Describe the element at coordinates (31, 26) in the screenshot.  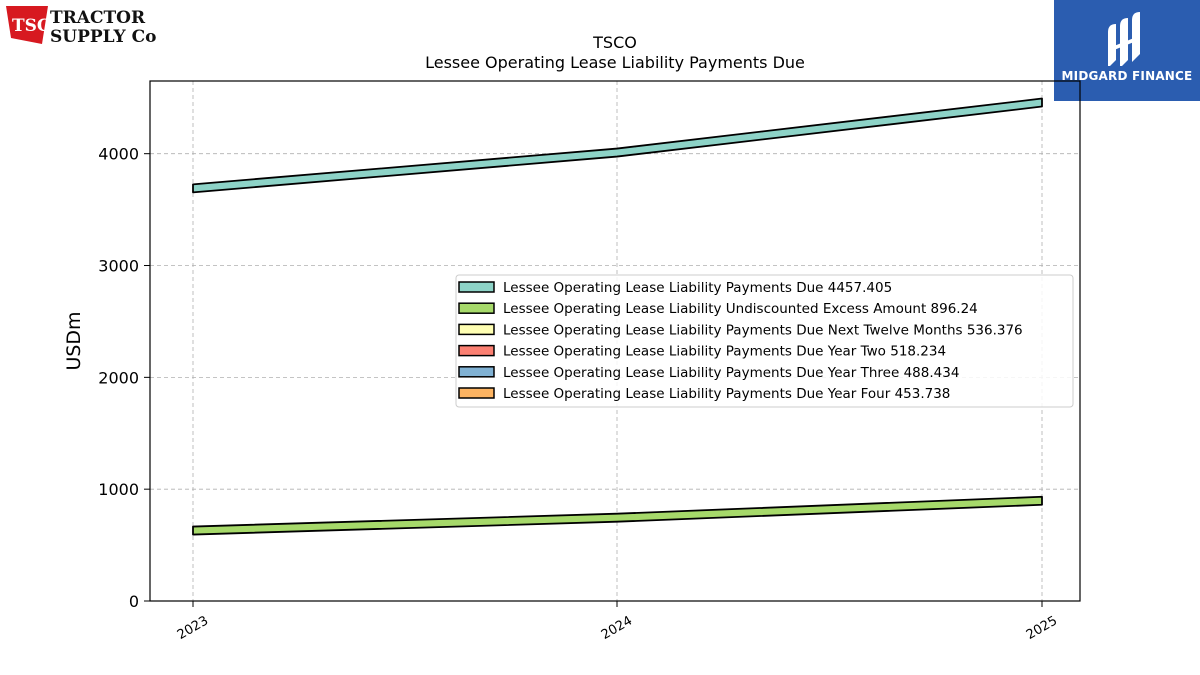
I see `logo-mark-text: TSC` at that location.